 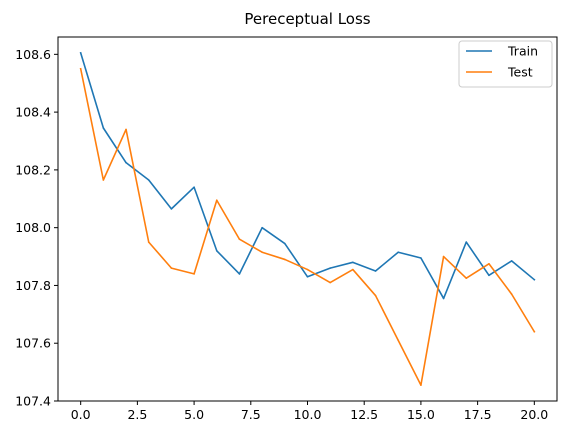 I want to click on x-tick-label: 10.0, so click(x=308, y=414).